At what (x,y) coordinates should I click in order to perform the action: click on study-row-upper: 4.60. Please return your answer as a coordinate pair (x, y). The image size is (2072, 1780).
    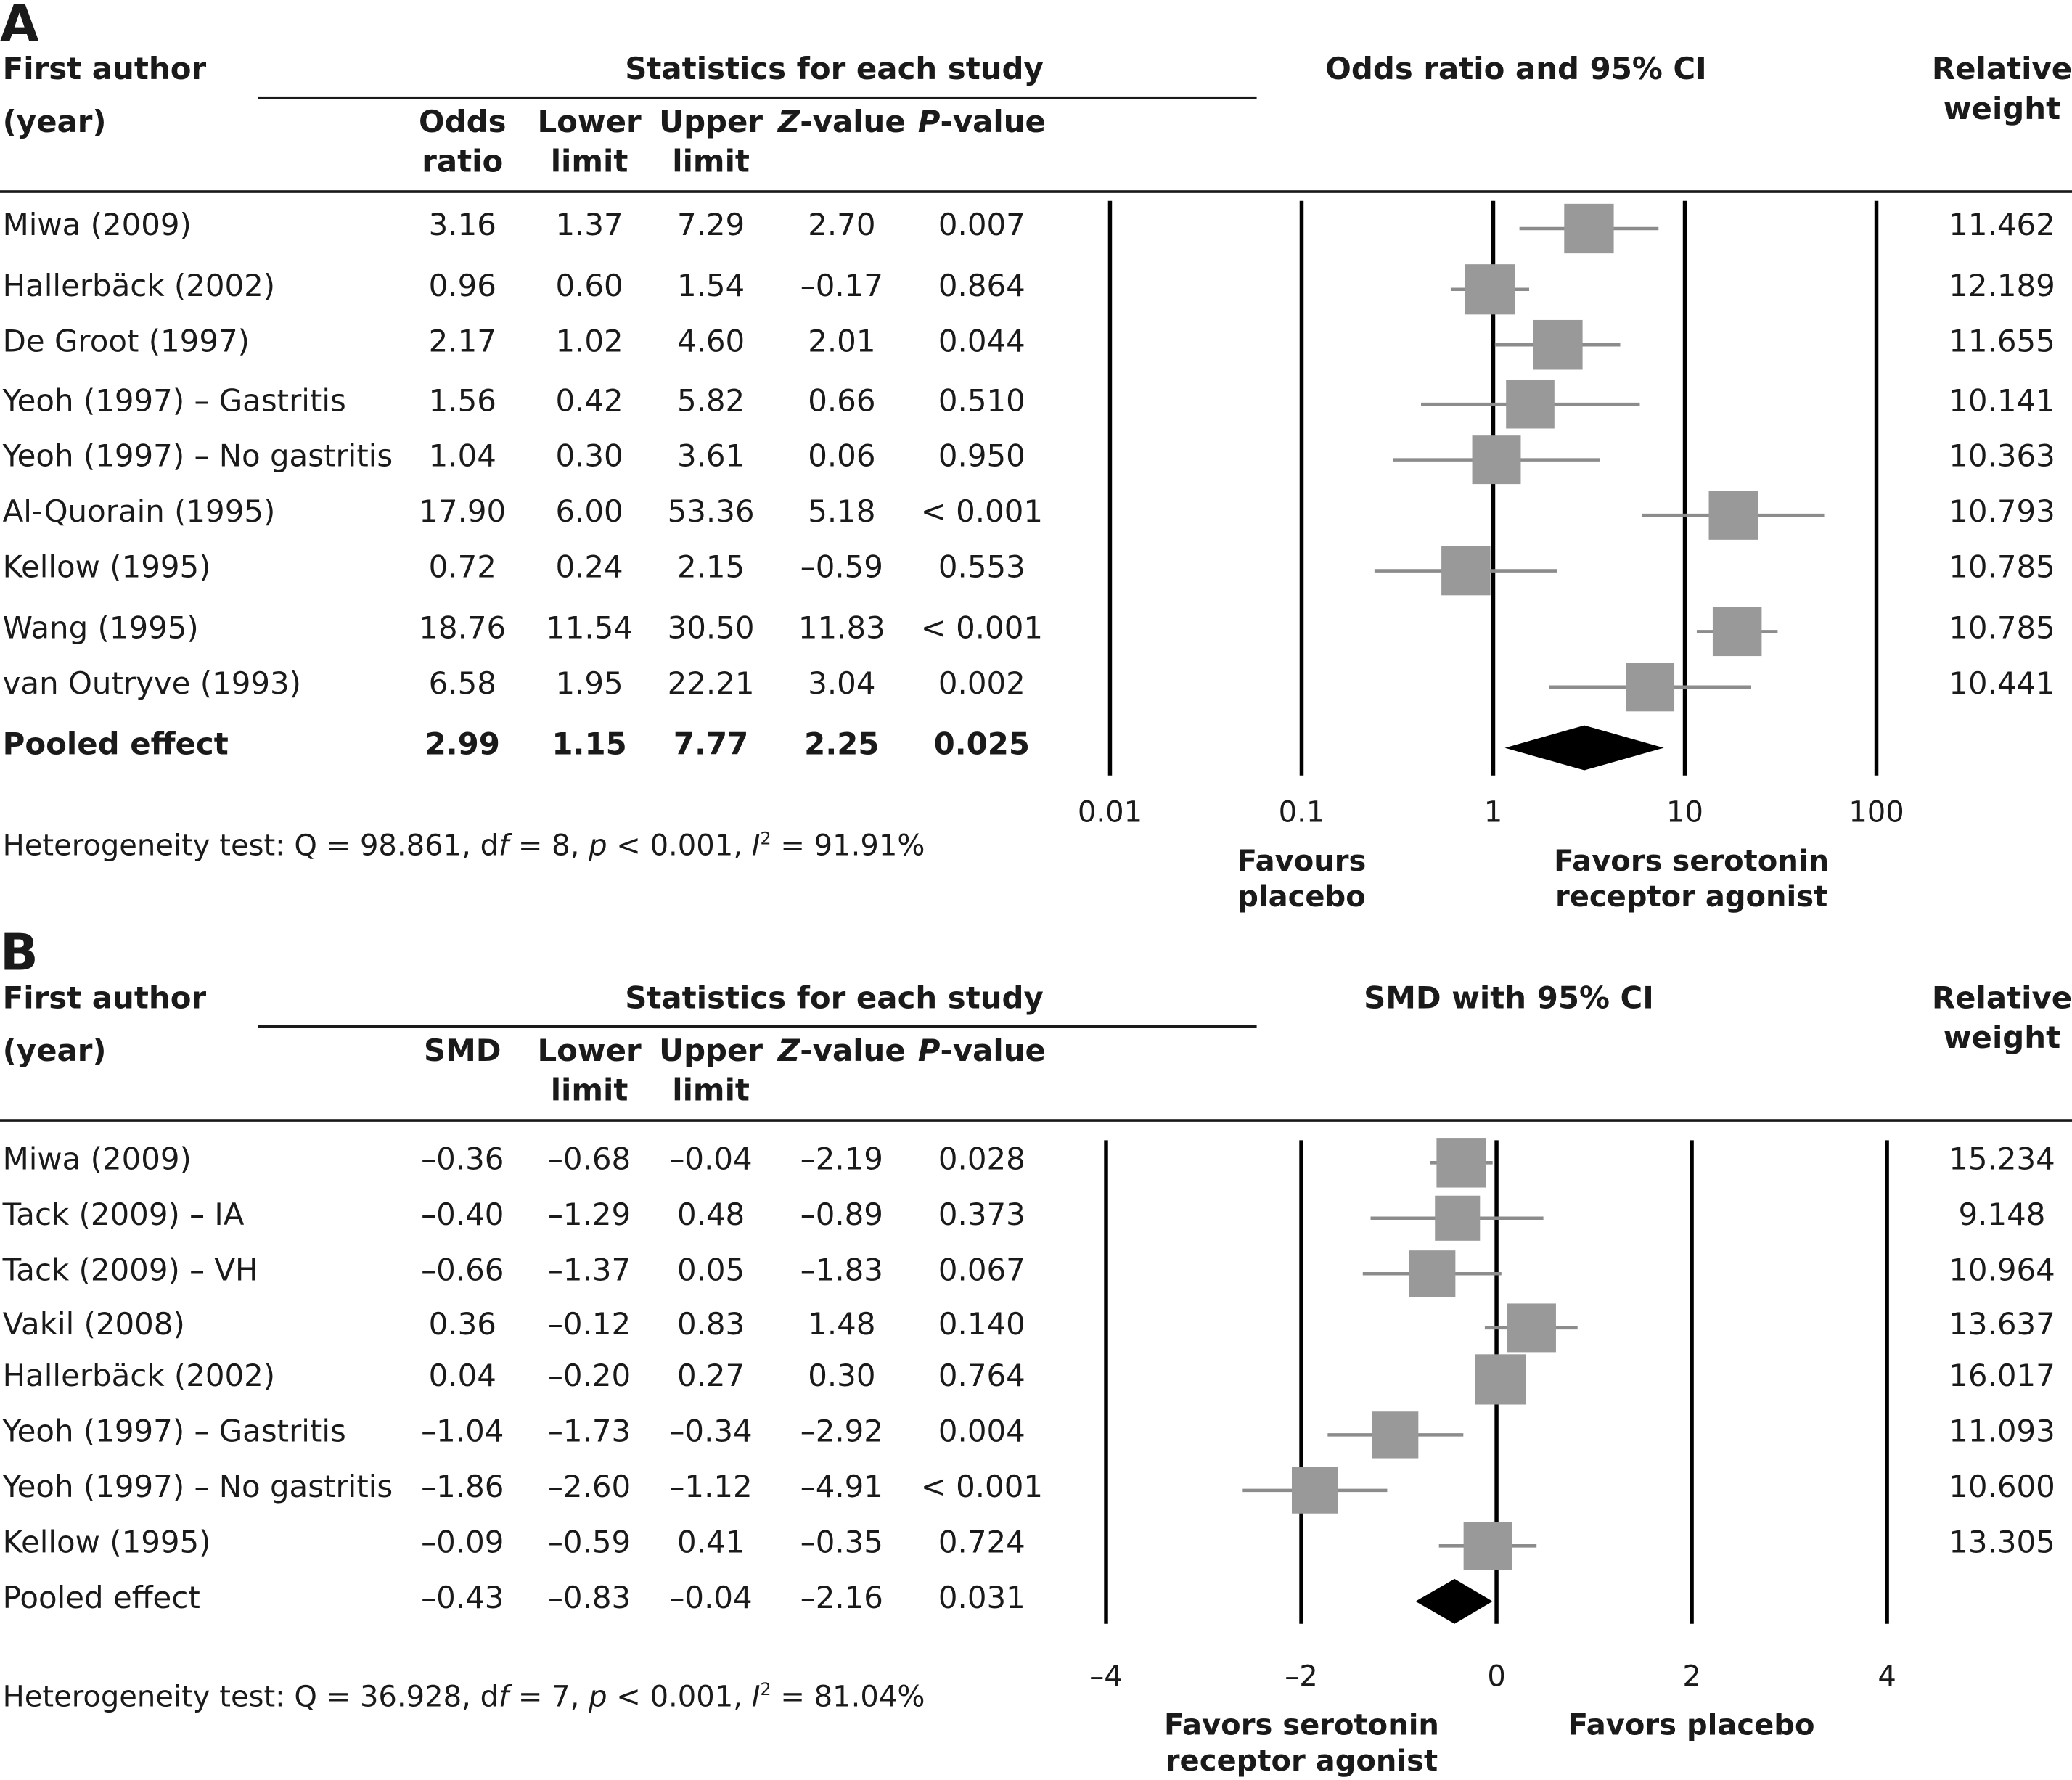
    Looking at the image, I should click on (711, 342).